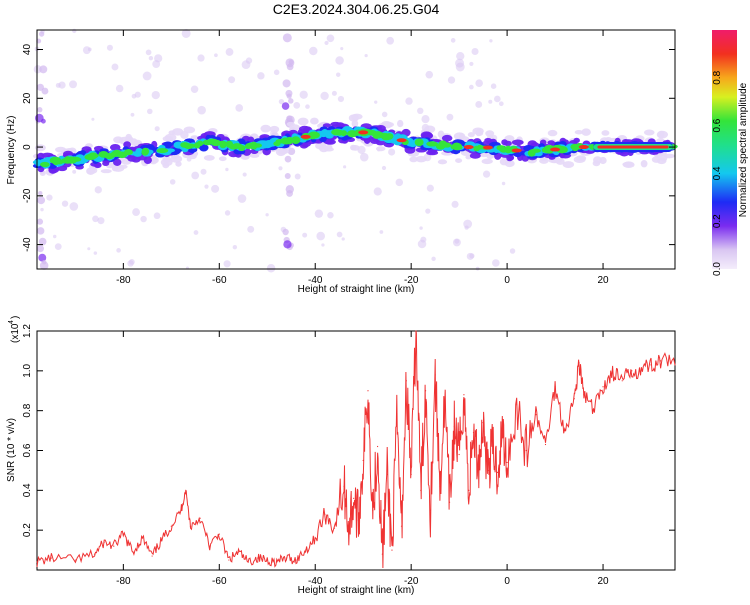 Image resolution: width=750 pixels, height=605 pixels. I want to click on snr-y-tick-label: 0.8, so click(27, 410).